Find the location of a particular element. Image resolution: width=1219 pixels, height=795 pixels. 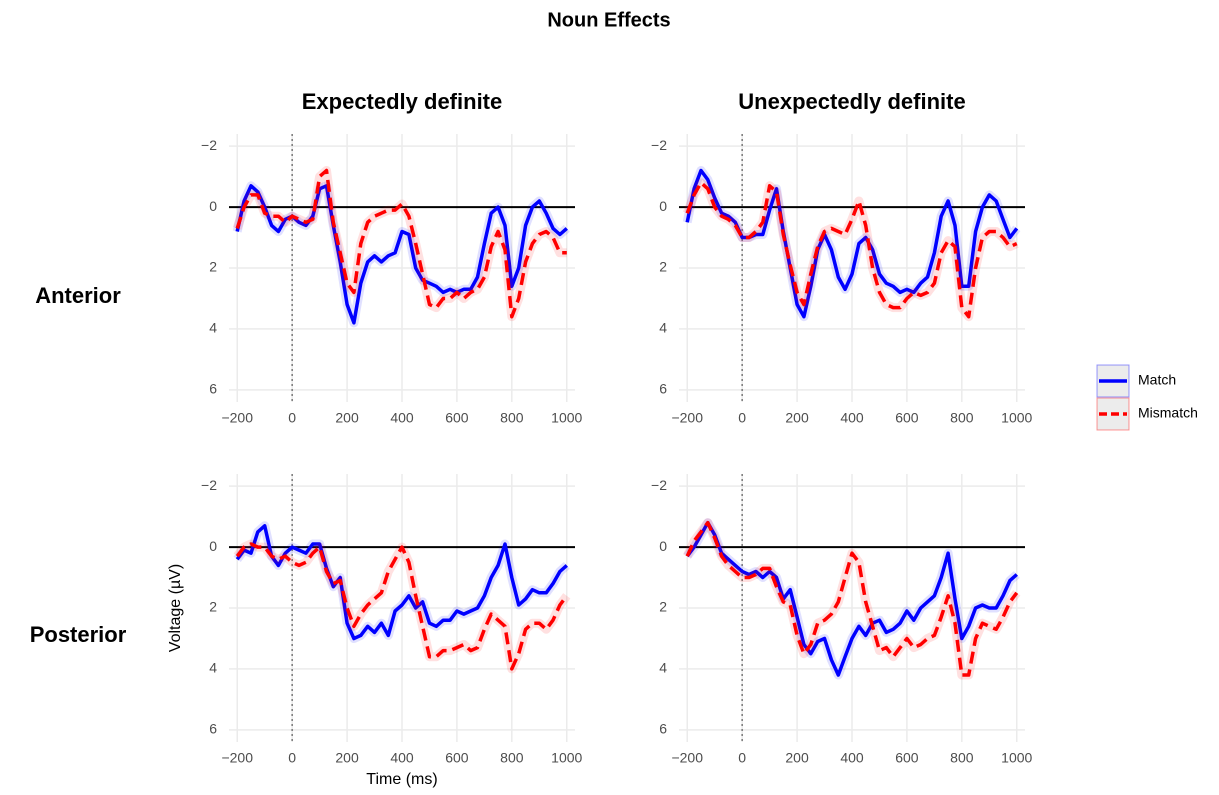

y-axis-label: Voltage (µV) is located at coordinates (175, 608).